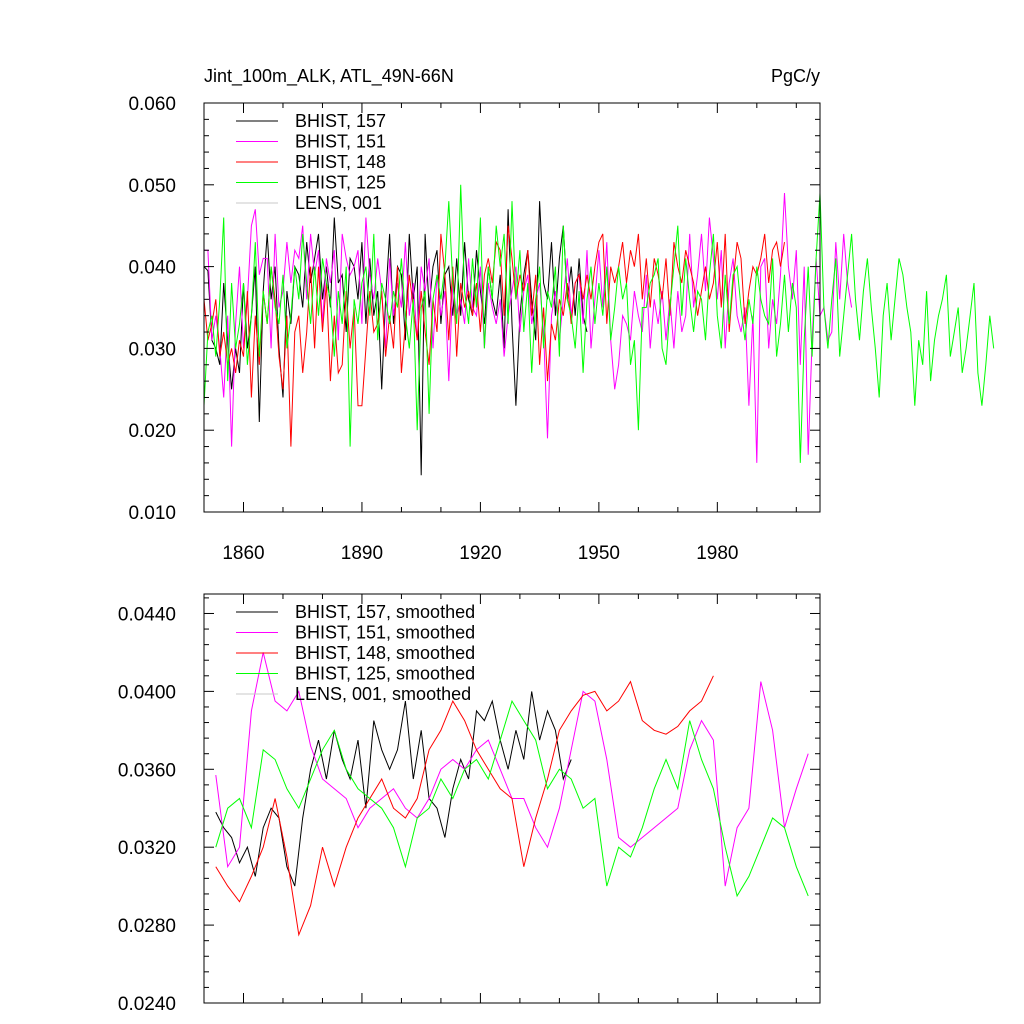 This screenshot has height=1024, width=1024. Describe the element at coordinates (147, 1004) in the screenshot. I see `y-tick-label: 0.0240` at that location.